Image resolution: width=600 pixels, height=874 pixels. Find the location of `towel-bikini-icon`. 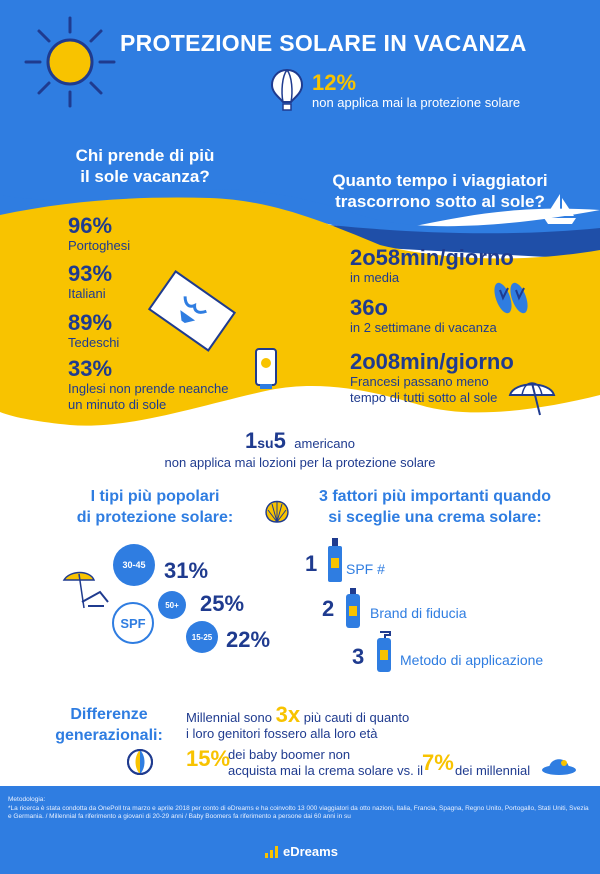

towel-bikini-icon is located at coordinates (192, 311).